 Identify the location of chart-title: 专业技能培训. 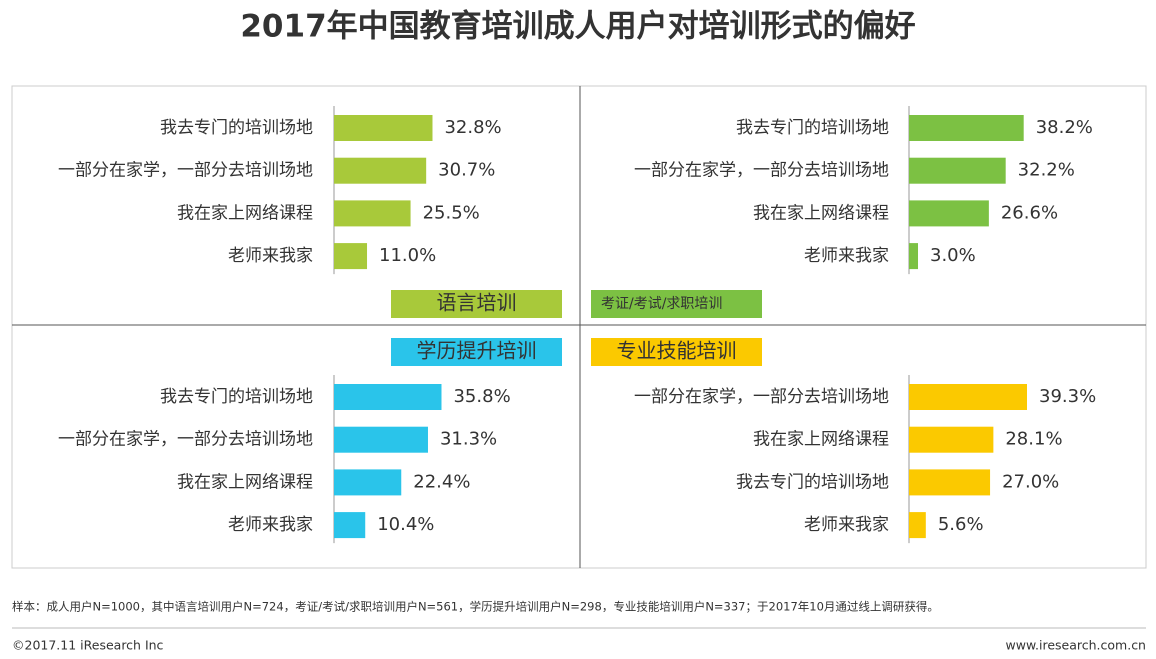
(677, 351).